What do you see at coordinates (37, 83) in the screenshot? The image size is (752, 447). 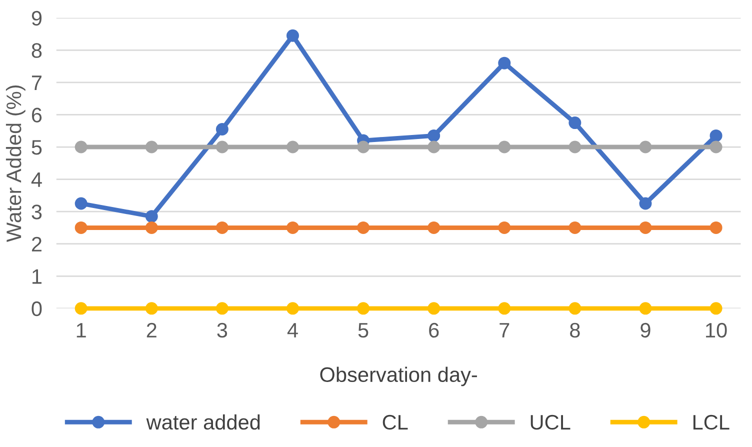 I see `y-tick-label: 7` at bounding box center [37, 83].